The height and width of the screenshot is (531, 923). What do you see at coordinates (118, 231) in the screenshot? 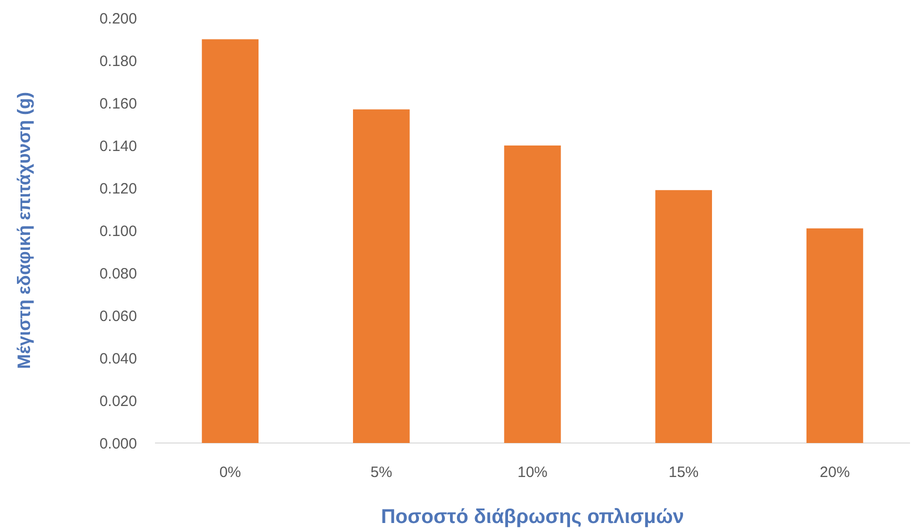
I see `y-tick-label: 0.100` at bounding box center [118, 231].